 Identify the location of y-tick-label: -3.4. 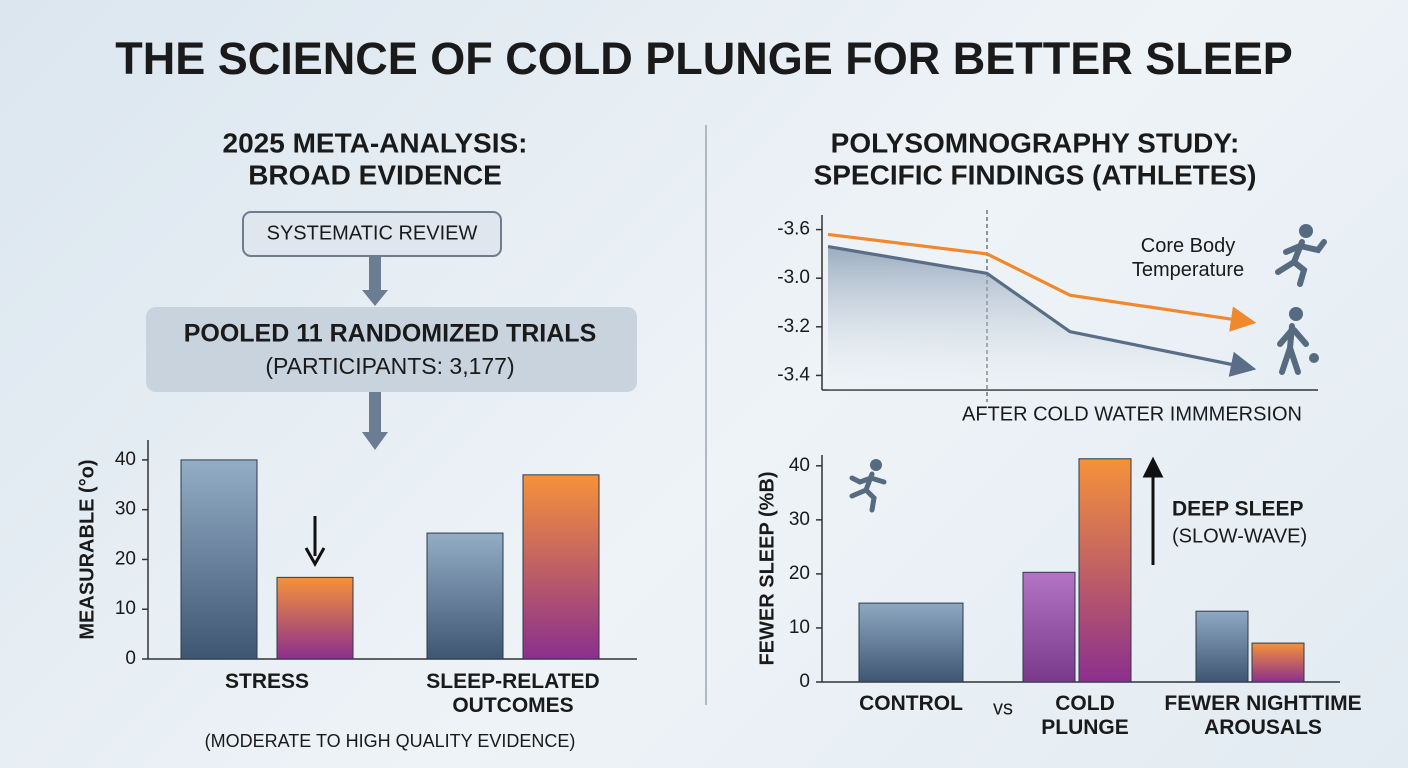
(793, 374).